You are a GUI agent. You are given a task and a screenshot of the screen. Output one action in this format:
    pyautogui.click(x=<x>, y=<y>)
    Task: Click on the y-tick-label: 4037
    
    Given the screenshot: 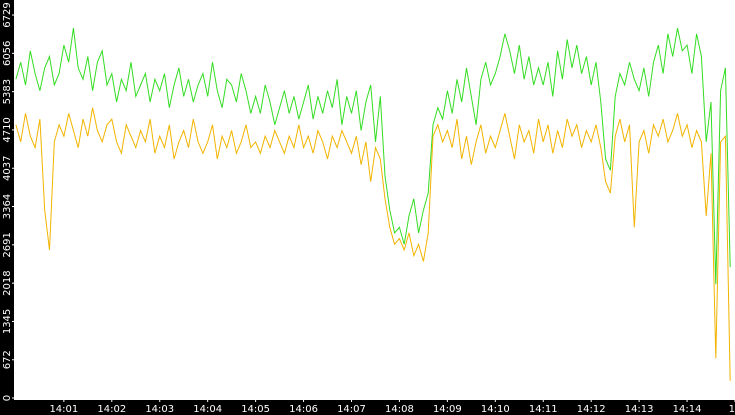 What is the action you would take?
    pyautogui.click(x=7, y=168)
    